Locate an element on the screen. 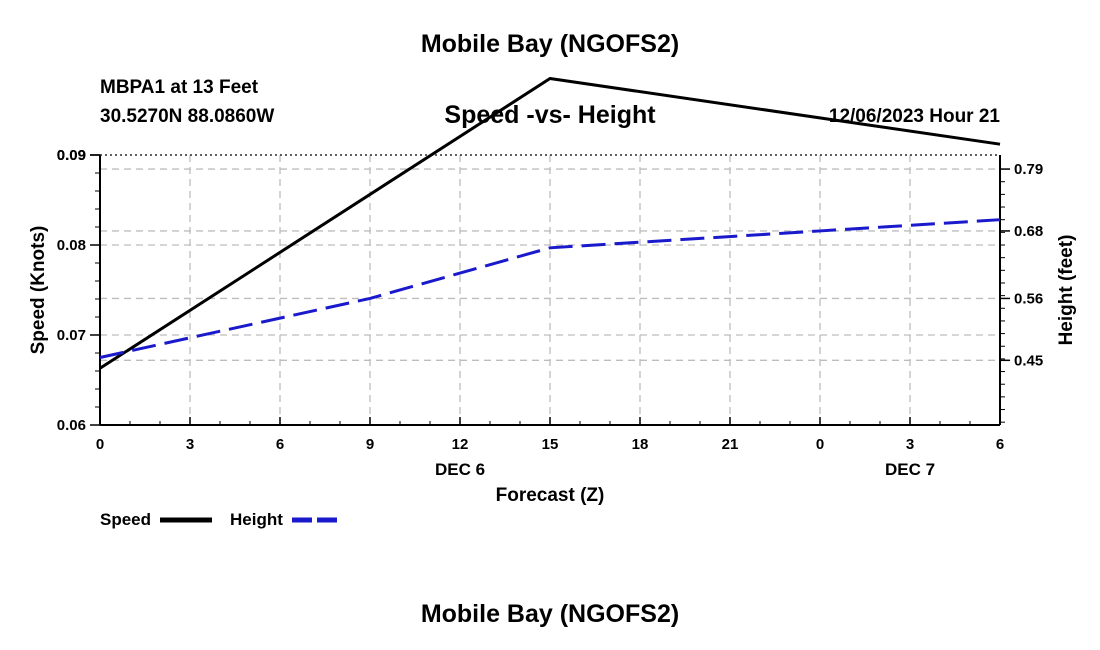  y2-tick-label: 0.45 is located at coordinates (1028, 360).